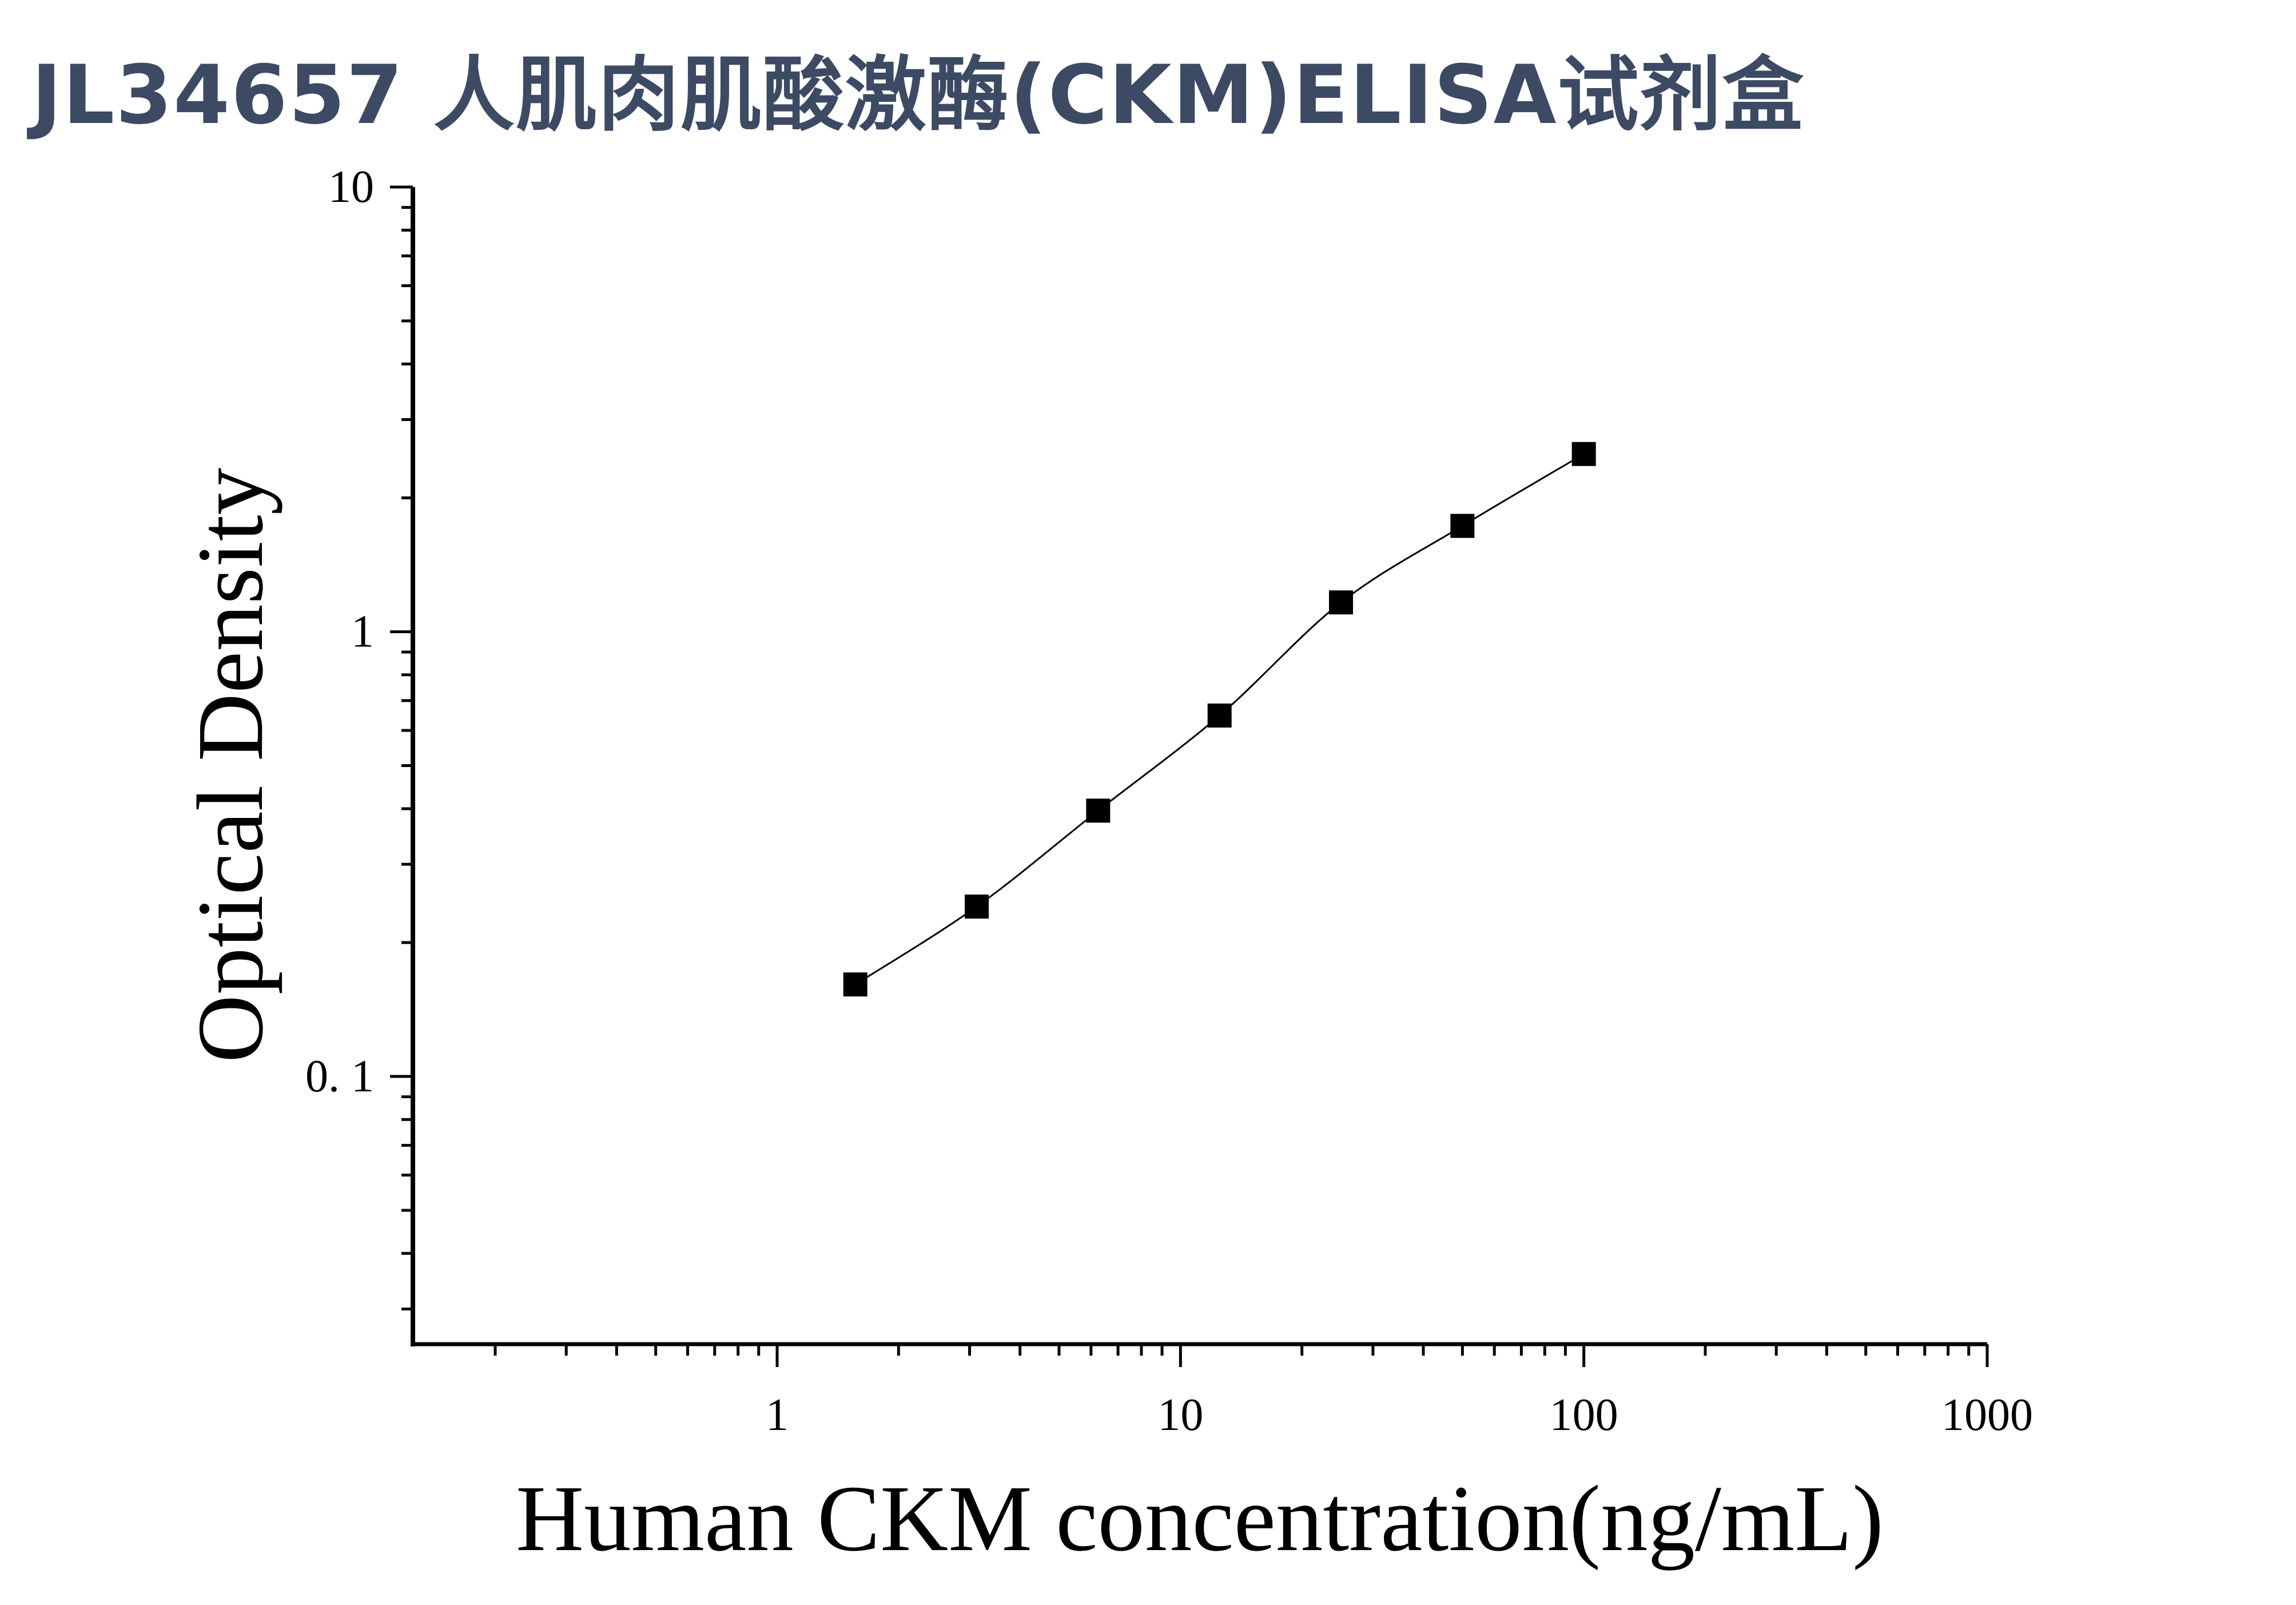 This screenshot has height=1605, width=2296. Describe the element at coordinates (777, 1415) in the screenshot. I see `x-tick-label: 1` at that location.